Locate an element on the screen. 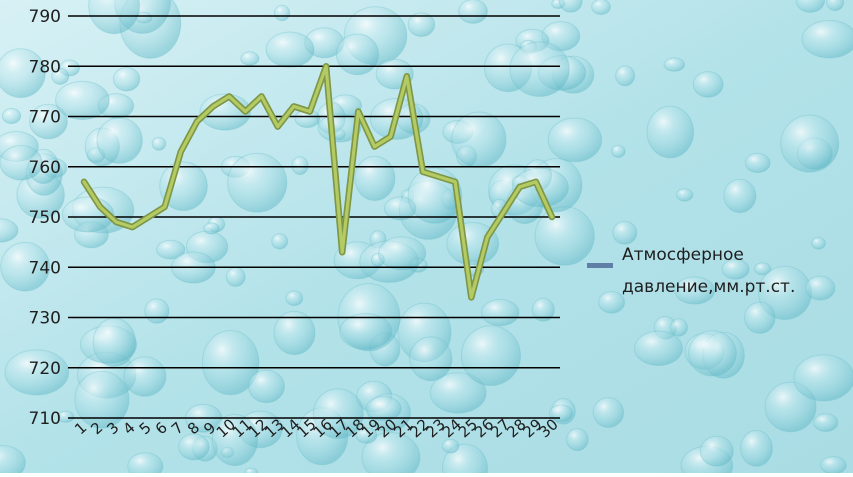  legend-swatch is located at coordinates (600, 265).